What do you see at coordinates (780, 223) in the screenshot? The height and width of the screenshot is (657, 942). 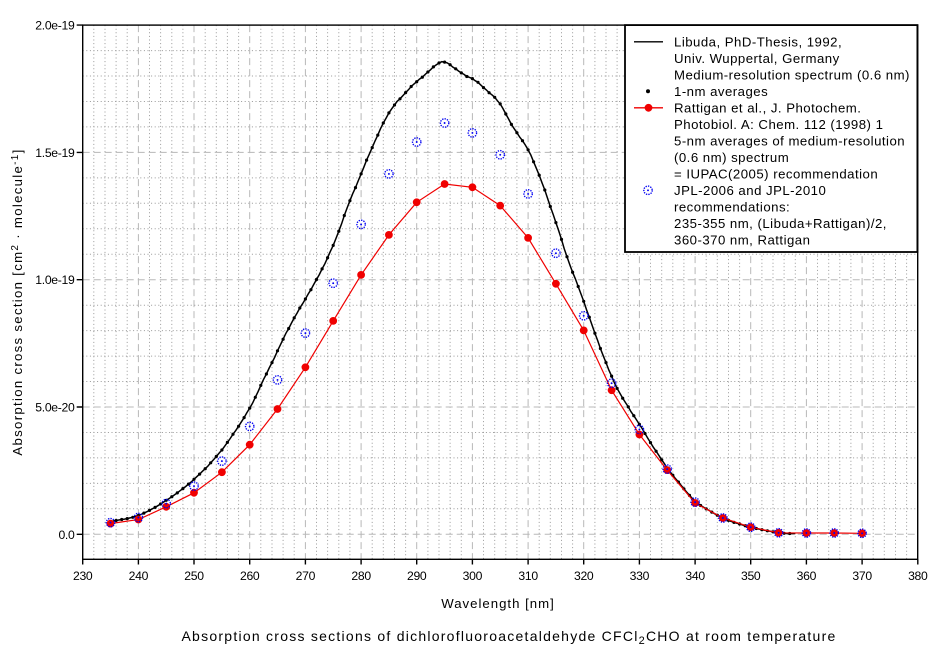 I see `svg-text:235-355 nm, (Libuda+Rattigan)/: 235-355 nm, (Libuda+Rattigan)/2,` at bounding box center [780, 223].